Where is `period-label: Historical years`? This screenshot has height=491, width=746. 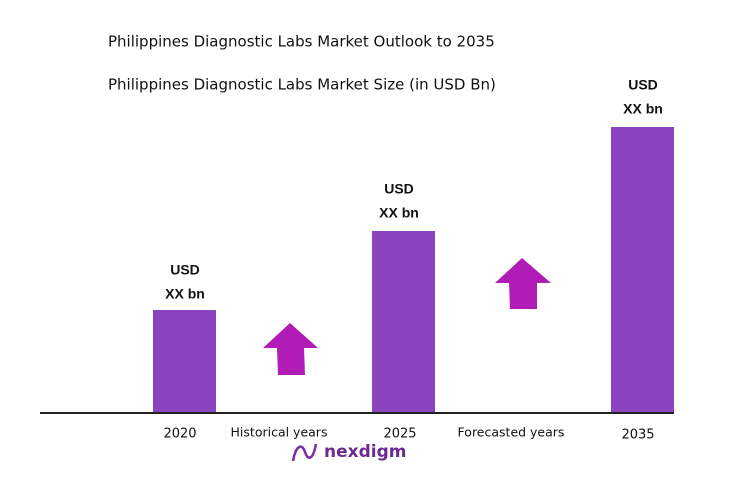 period-label: Historical years is located at coordinates (279, 432).